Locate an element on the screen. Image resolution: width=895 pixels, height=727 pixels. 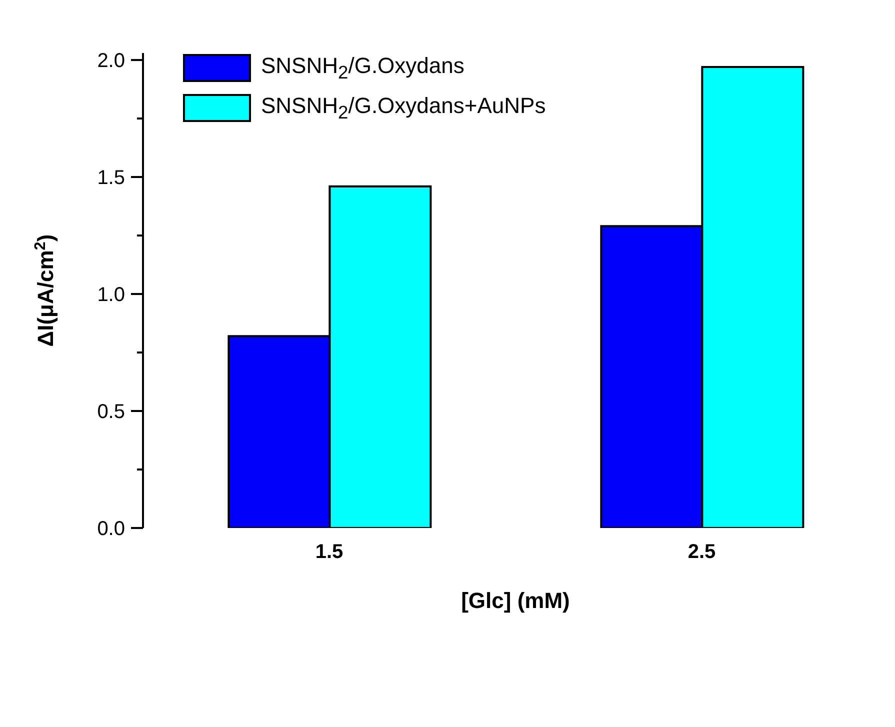
x-axis-title: [Glc] (mM) is located at coordinates (515, 600).